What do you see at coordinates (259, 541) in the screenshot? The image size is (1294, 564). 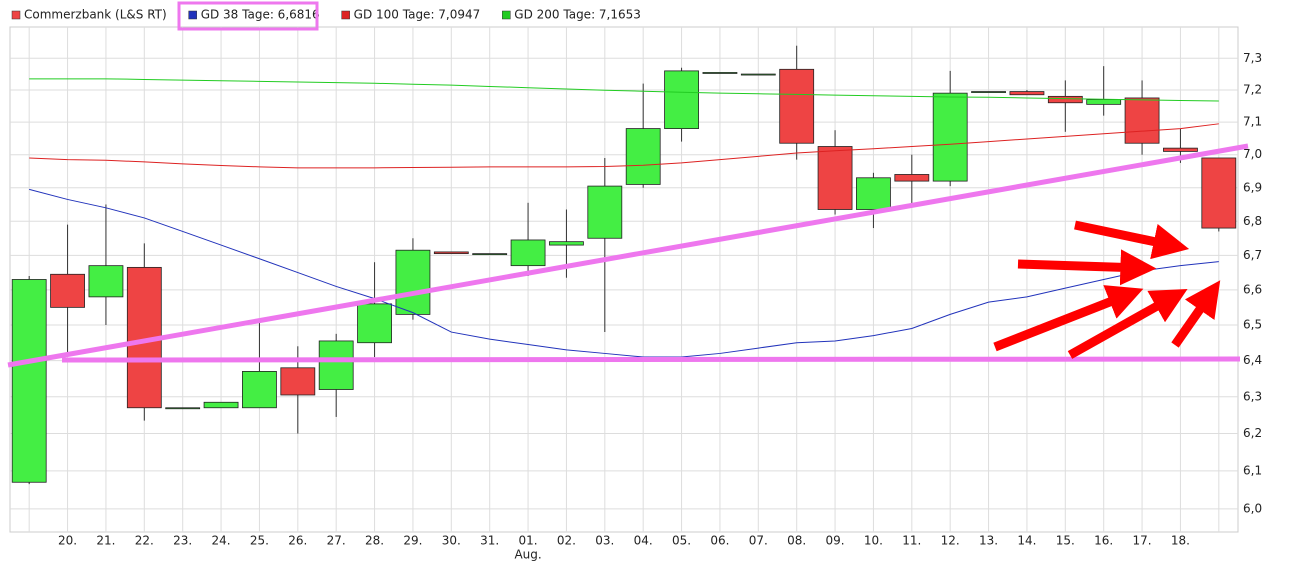 I see `x-tick-label: 25.` at bounding box center [259, 541].